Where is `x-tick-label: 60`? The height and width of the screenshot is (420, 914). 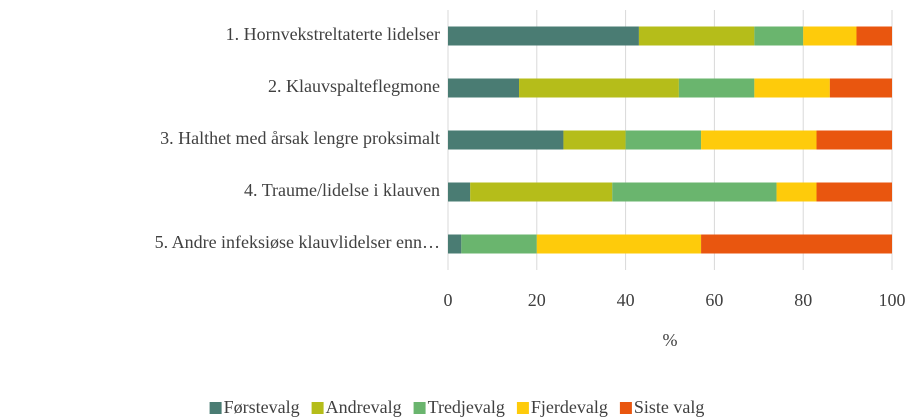
x-tick-label: 60 is located at coordinates (714, 300).